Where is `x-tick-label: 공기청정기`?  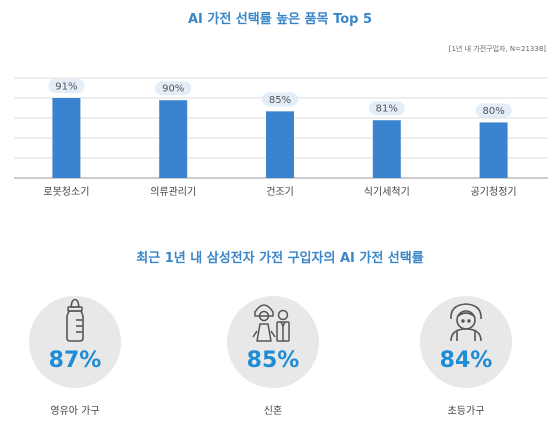 x-tick-label: 공기청정기 is located at coordinates (494, 192).